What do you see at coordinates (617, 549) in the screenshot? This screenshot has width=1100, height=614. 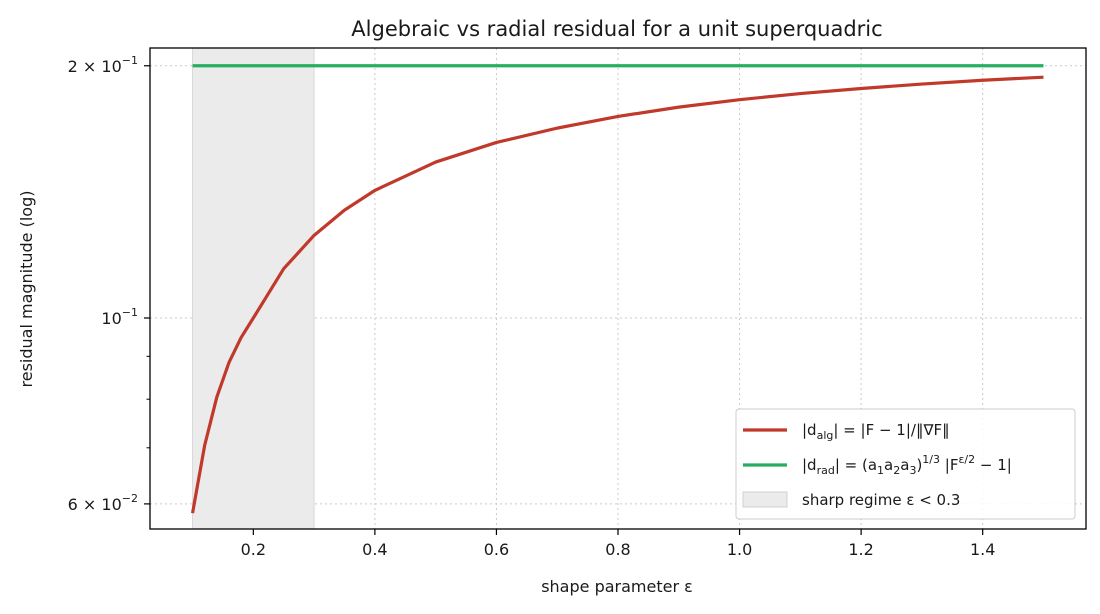 I see `x-tick-label: 0.8` at bounding box center [617, 549].